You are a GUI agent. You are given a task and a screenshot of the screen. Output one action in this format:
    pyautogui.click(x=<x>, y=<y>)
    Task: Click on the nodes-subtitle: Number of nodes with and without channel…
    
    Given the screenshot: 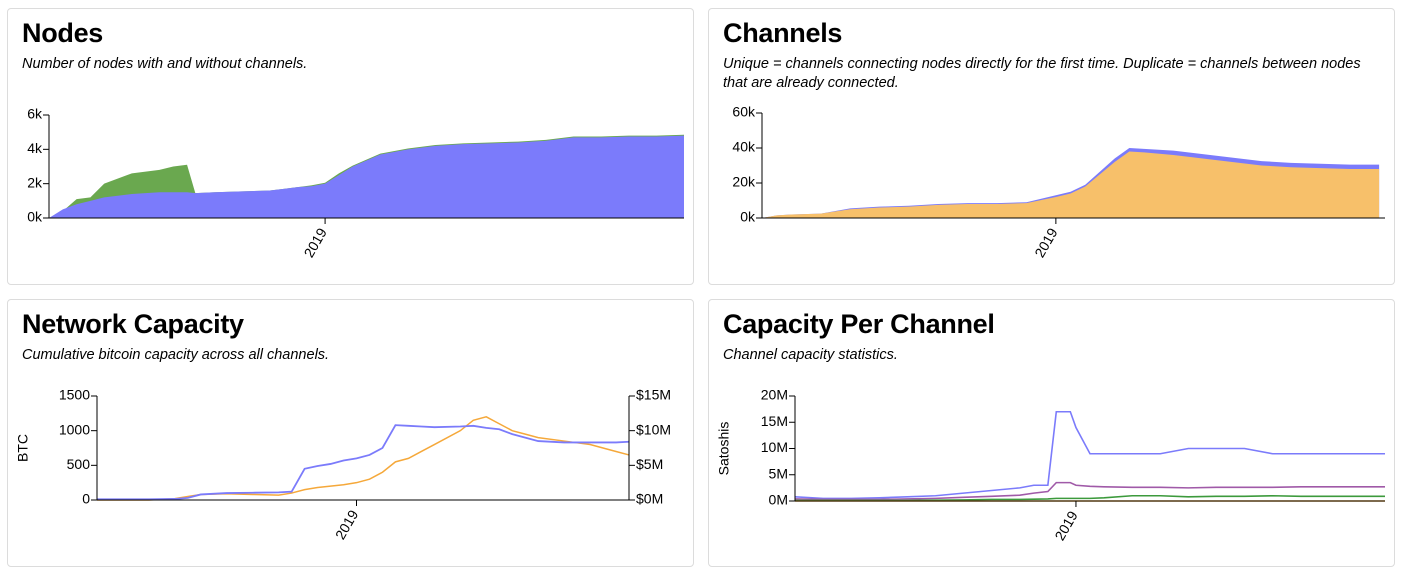 What is the action you would take?
    pyautogui.click(x=165, y=64)
    